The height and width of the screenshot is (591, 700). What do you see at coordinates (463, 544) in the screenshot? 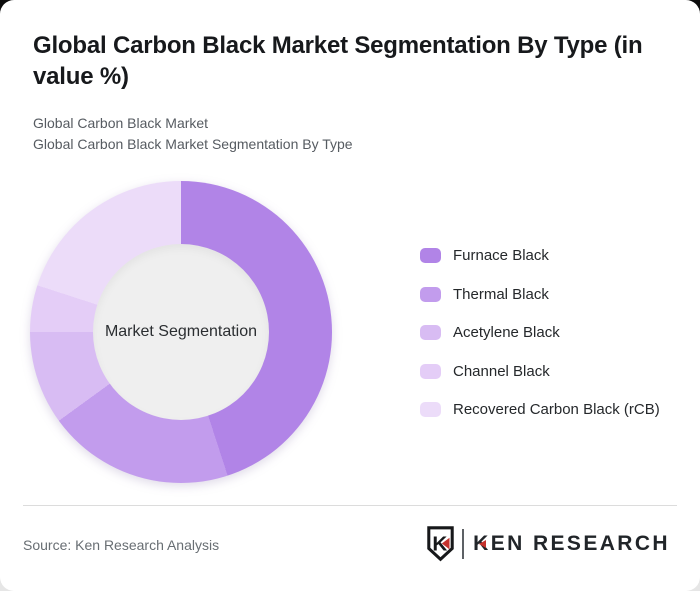
I see `logo-divider` at bounding box center [463, 544].